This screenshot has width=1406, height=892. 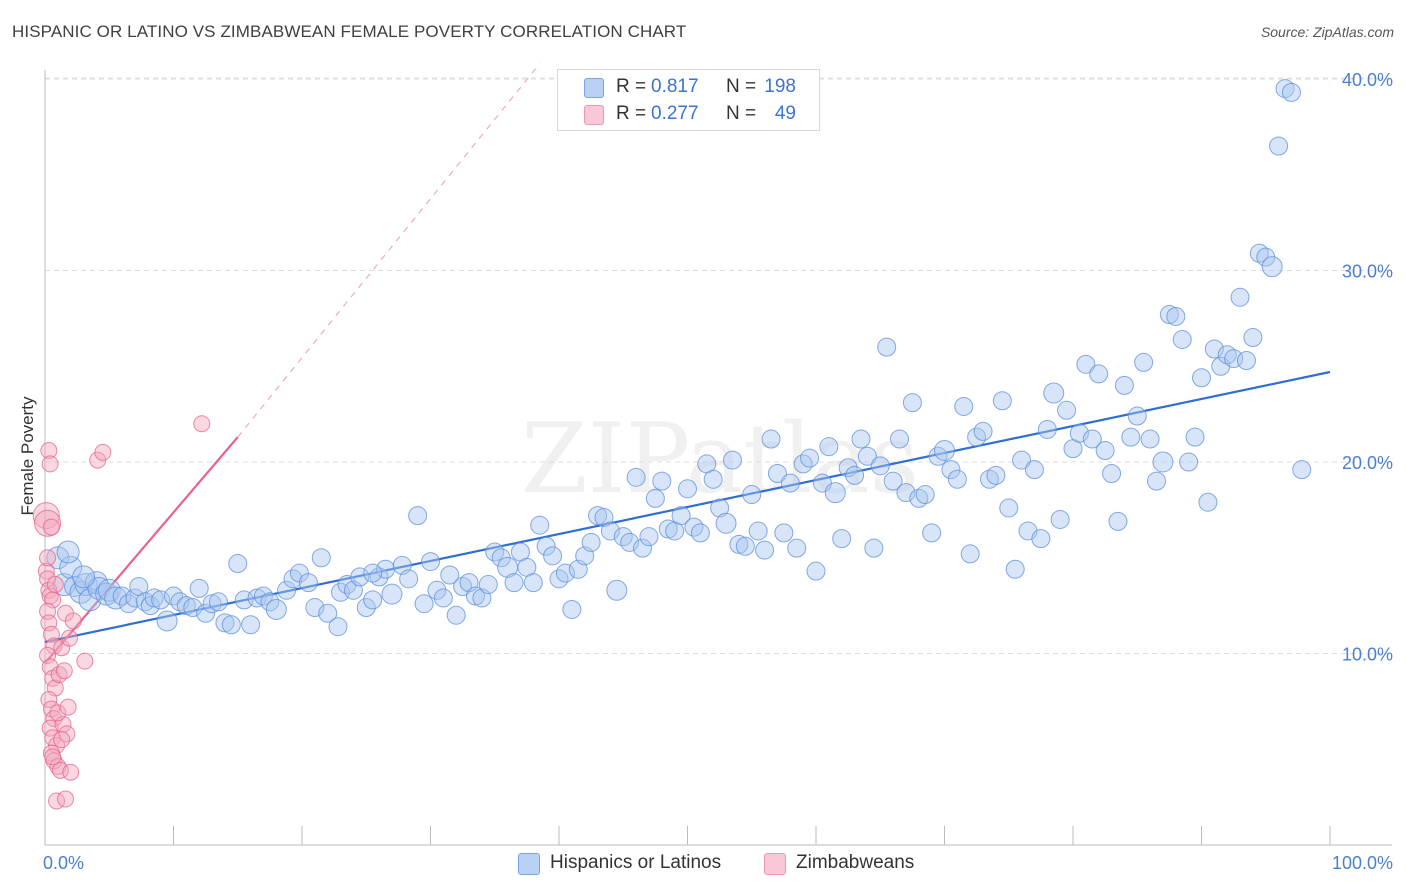 I want to click on legend-n-label: N =, so click(x=741, y=113).